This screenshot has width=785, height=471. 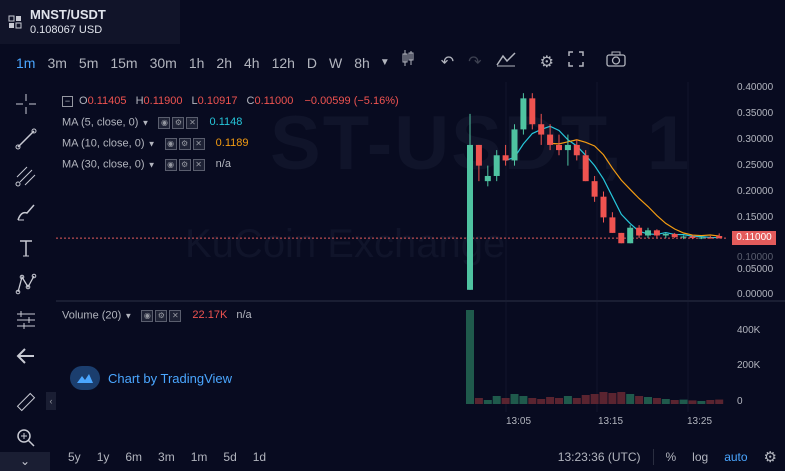 I want to click on ma30-buttons: ◉ ⚙ ✕, so click(x=185, y=164).